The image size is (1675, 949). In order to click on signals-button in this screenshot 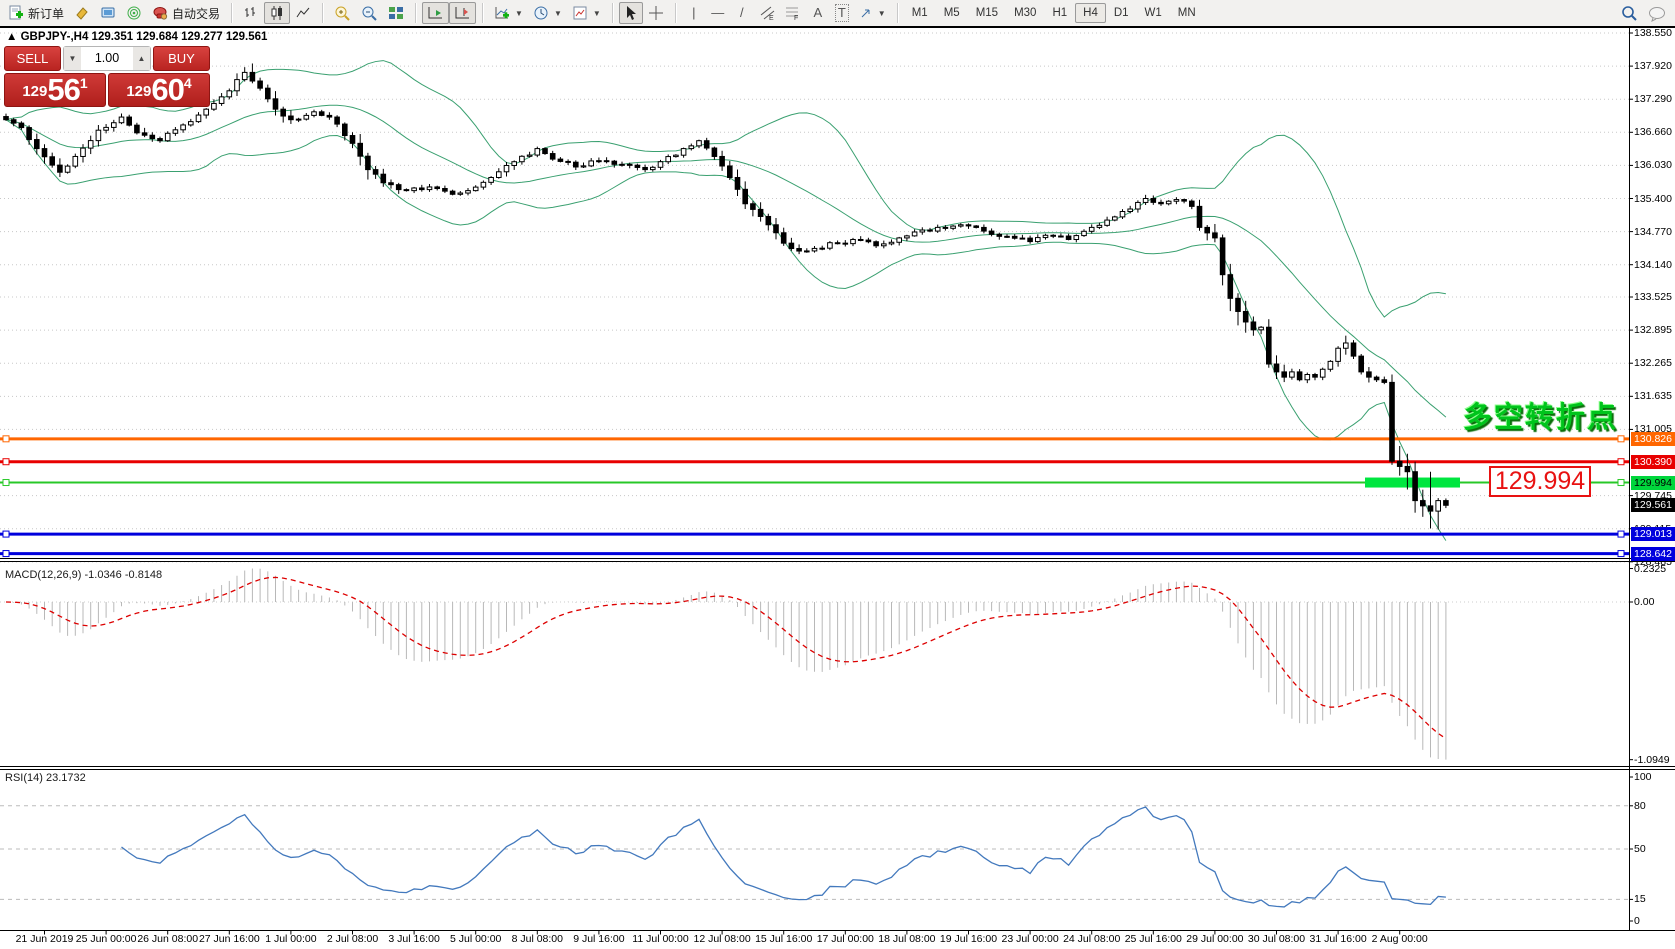, I will do `click(134, 13)`.